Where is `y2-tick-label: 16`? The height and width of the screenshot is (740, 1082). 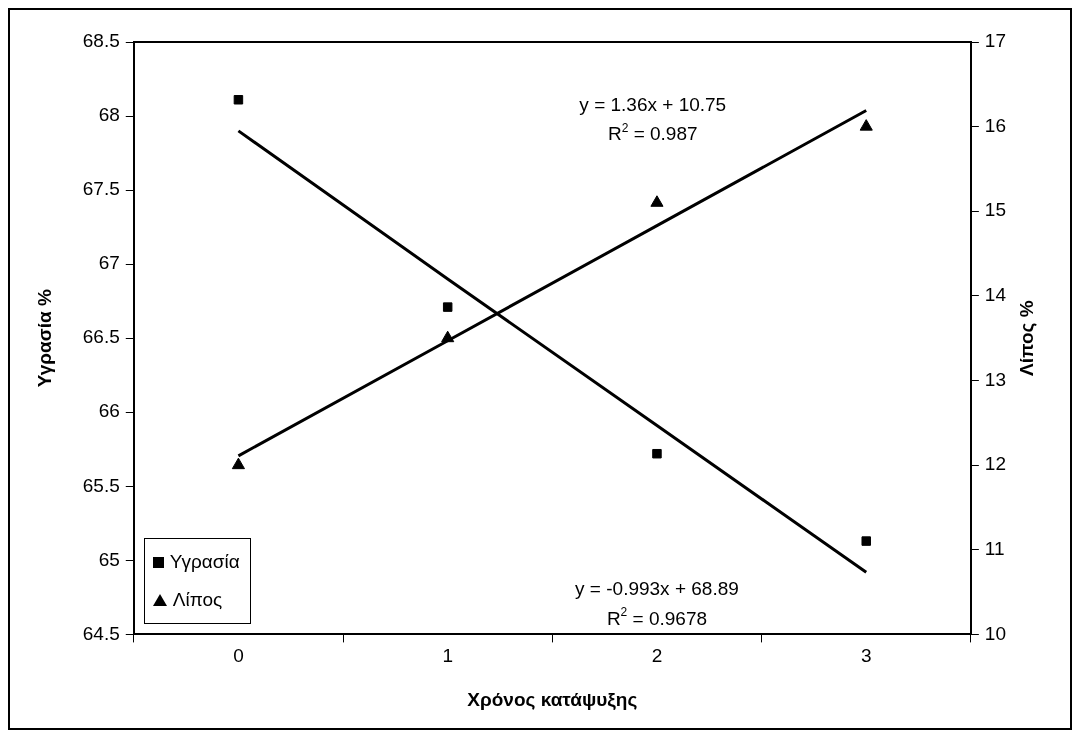 y2-tick-label: 16 is located at coordinates (995, 125).